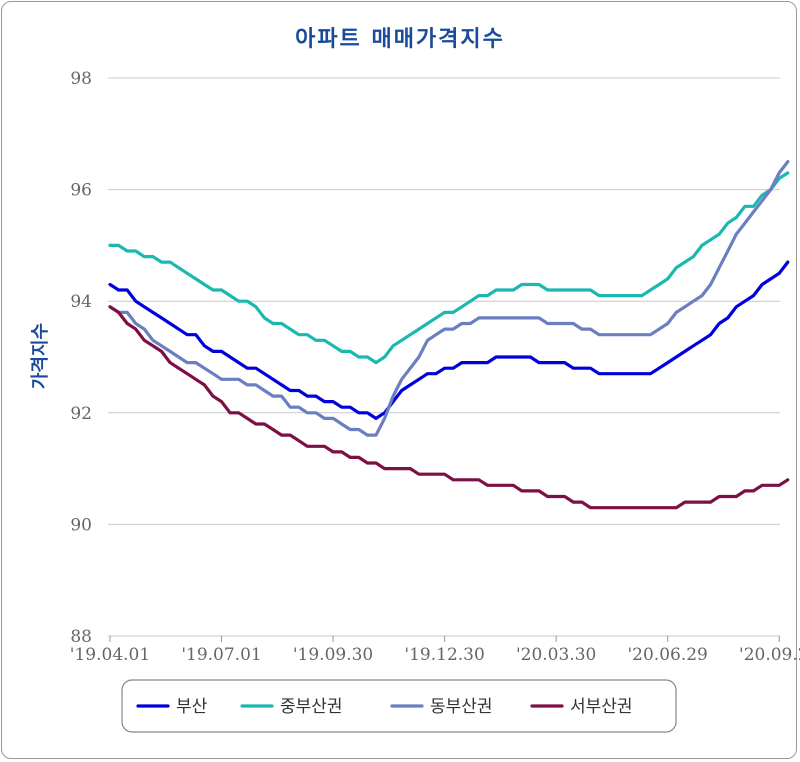 The image size is (800, 762). What do you see at coordinates (769, 655) in the screenshot?
I see `x-tick-label-6: '20.09.28` at bounding box center [769, 655].